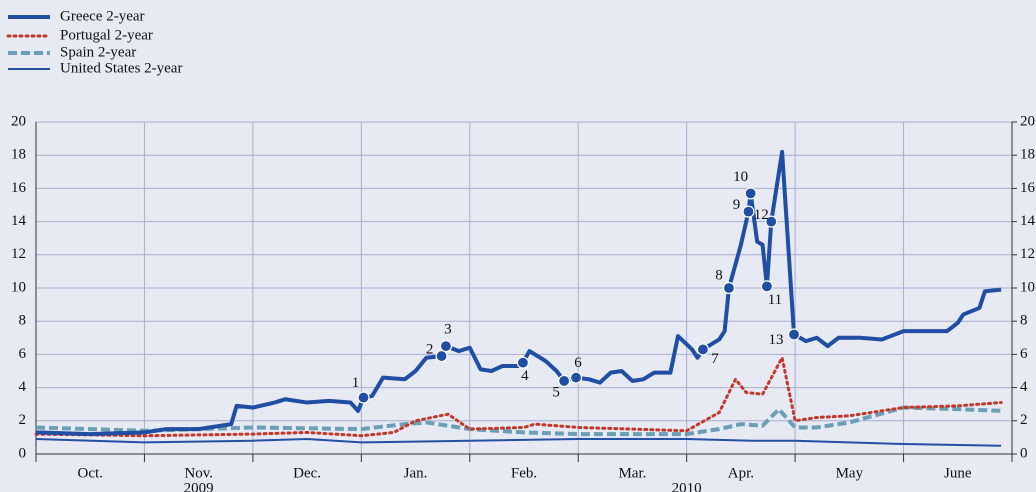 The width and height of the screenshot is (1036, 492). I want to click on y-tick-label: 8, so click(23, 321).